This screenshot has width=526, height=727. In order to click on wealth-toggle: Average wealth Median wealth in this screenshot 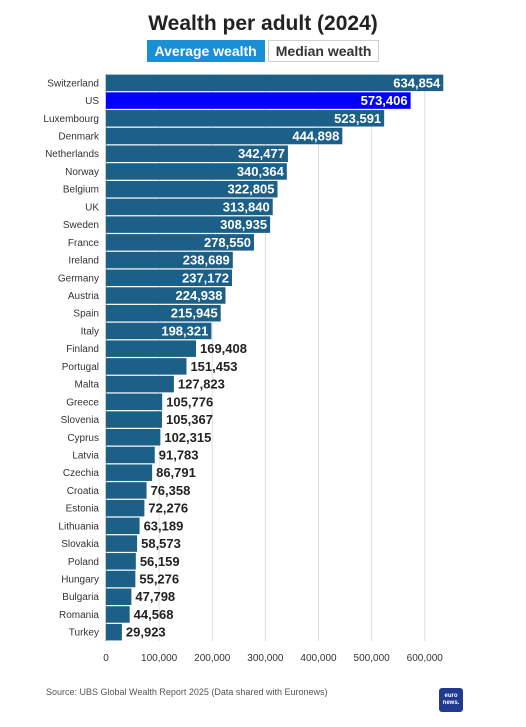, I will do `click(263, 51)`.